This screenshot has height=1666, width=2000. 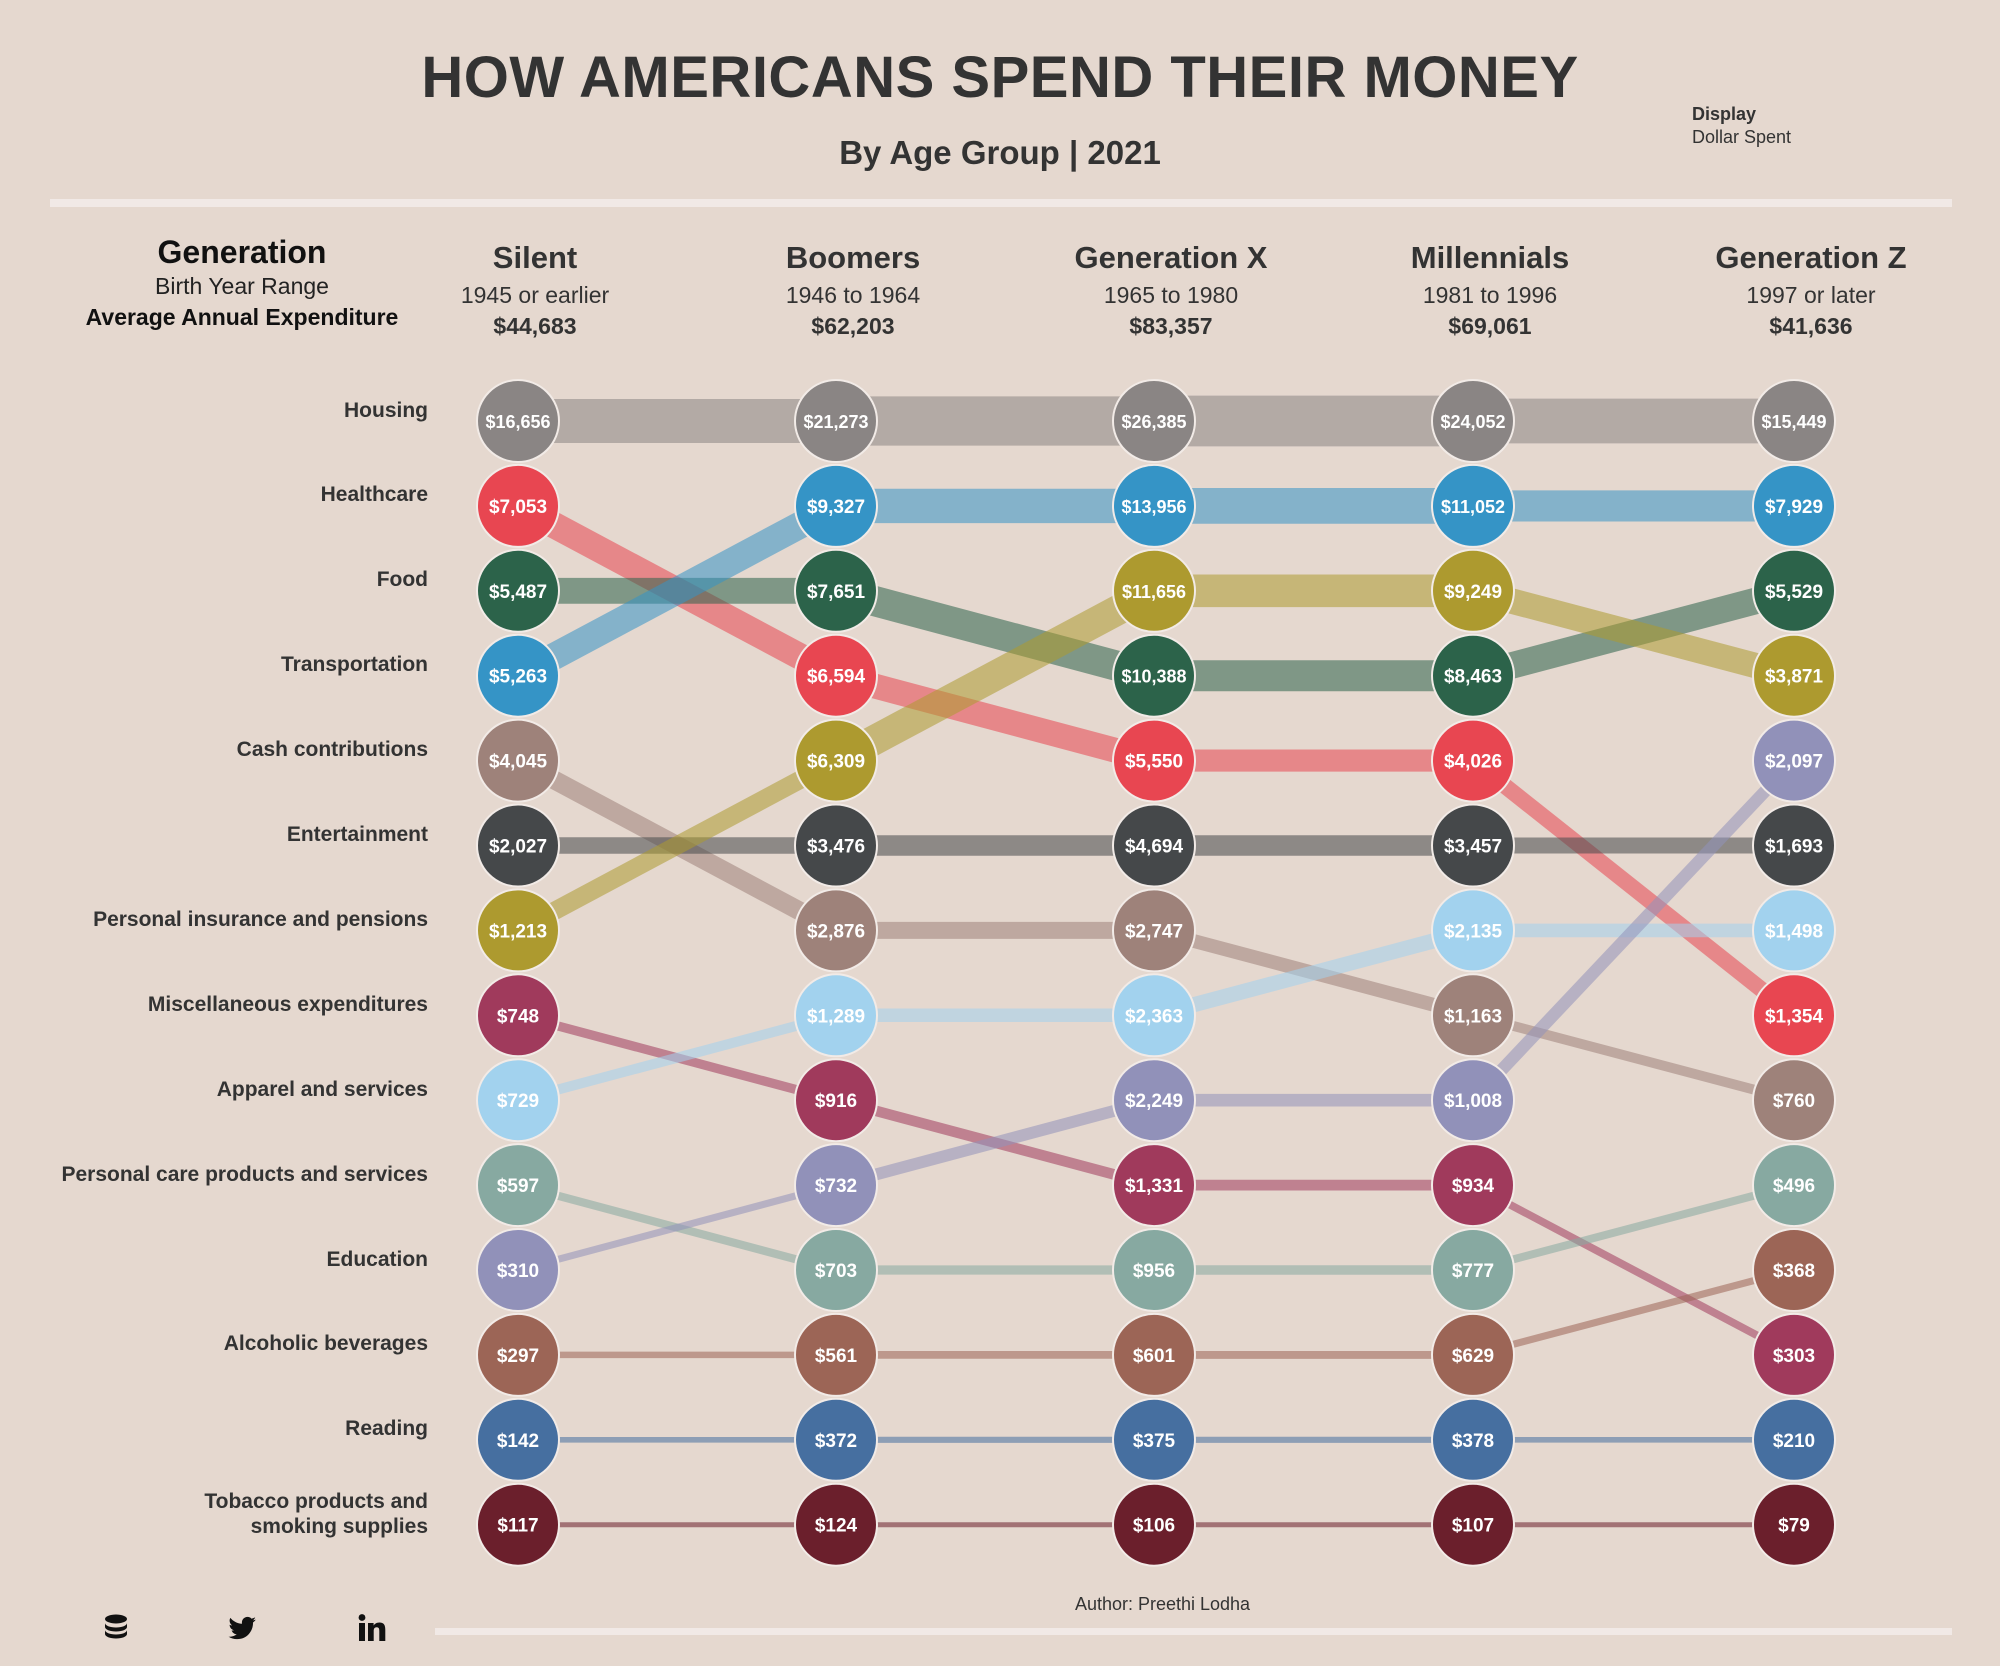 I want to click on generation-name: Boomers, so click(x=853, y=257).